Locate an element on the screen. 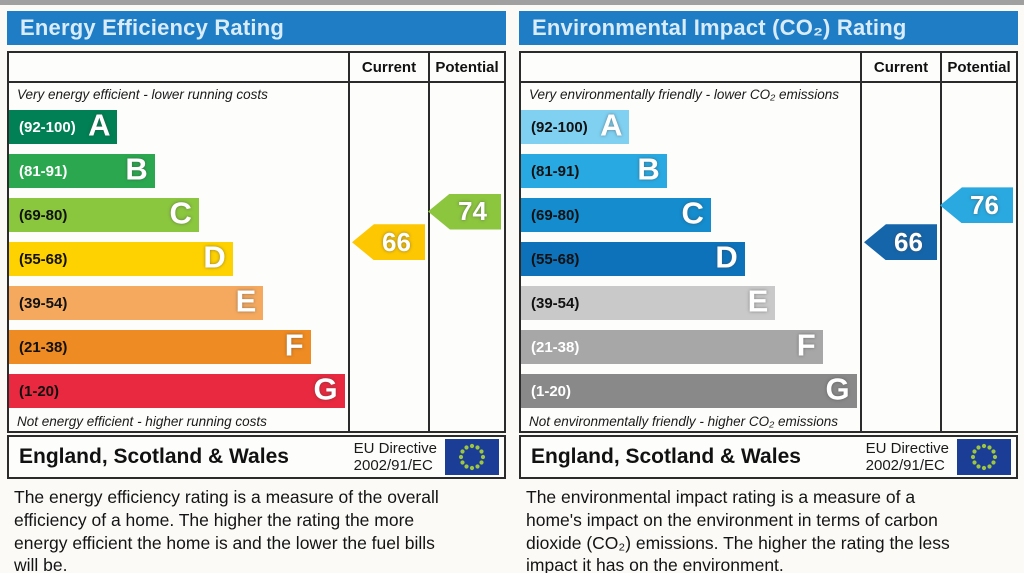  potential-rating-arrow: 74 is located at coordinates (464, 211).